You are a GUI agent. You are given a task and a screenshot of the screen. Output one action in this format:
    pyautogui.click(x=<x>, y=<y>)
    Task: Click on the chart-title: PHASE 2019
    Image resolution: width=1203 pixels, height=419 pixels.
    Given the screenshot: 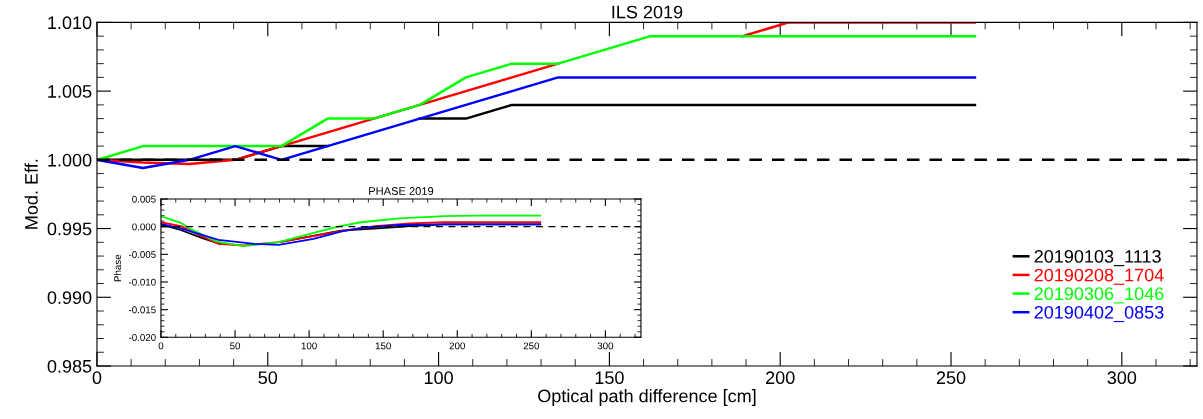 What is the action you would take?
    pyautogui.click(x=401, y=191)
    